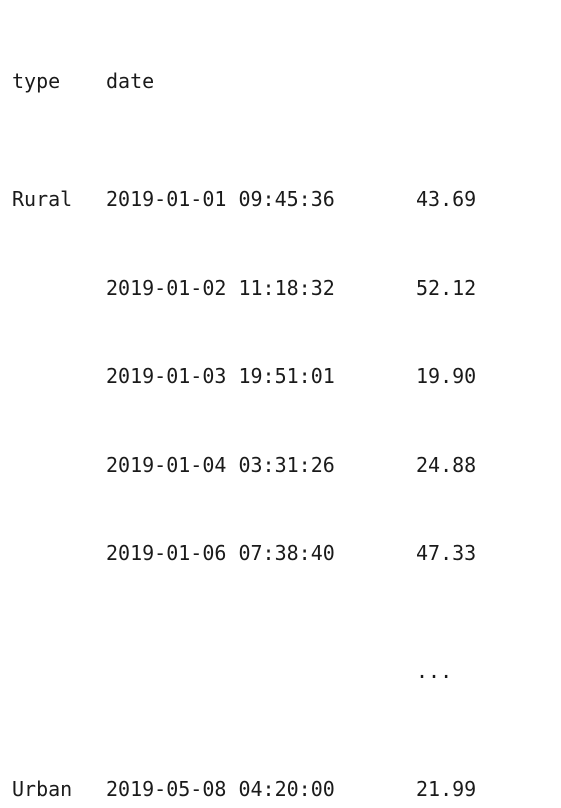 This screenshot has width=561, height=808. I want to click on table-row: 2019-01-04 03:31:26 24.88, so click(284, 466).